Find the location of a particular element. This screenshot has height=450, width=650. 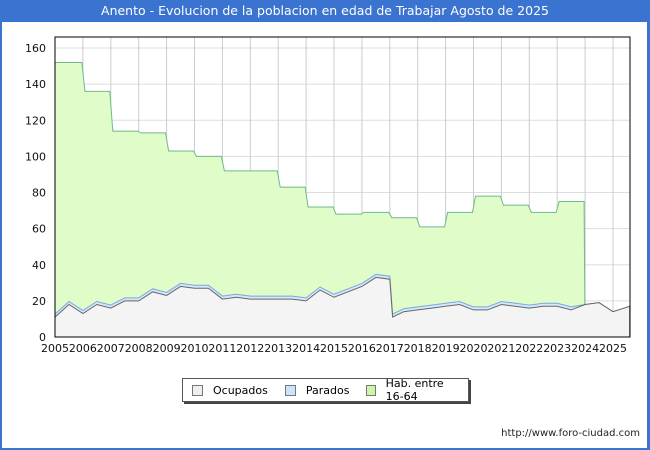

svg-text: 120 is located at coordinates (35, 120).